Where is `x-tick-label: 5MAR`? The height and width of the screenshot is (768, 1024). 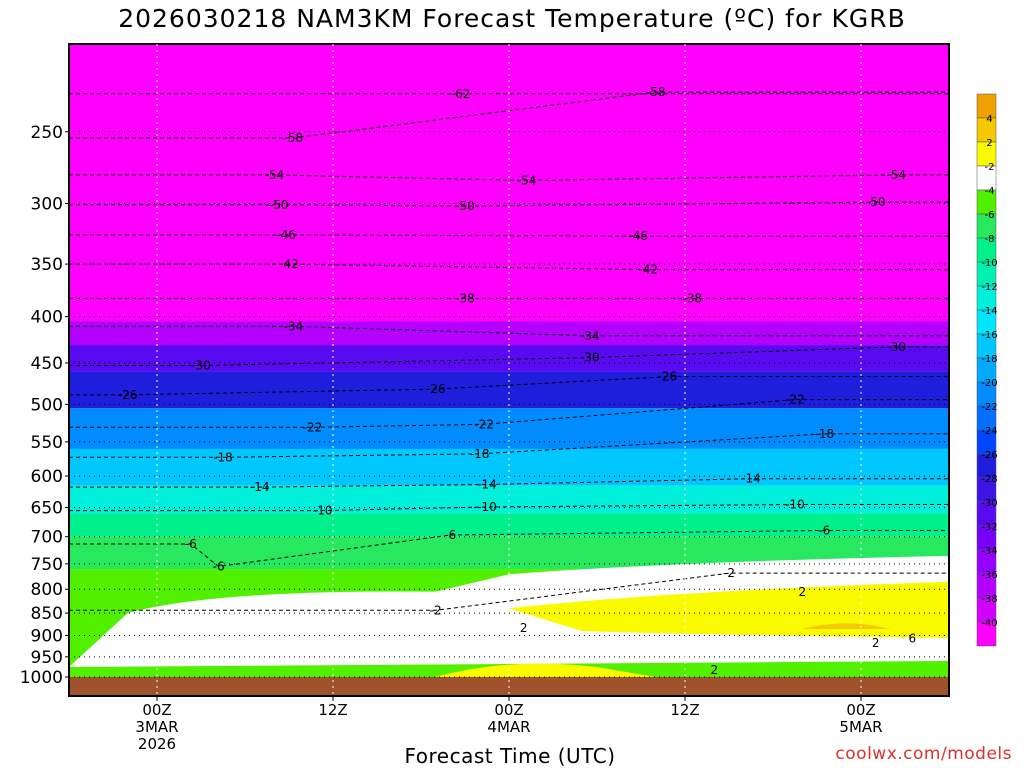
x-tick-label: 5MAR is located at coordinates (860, 727).